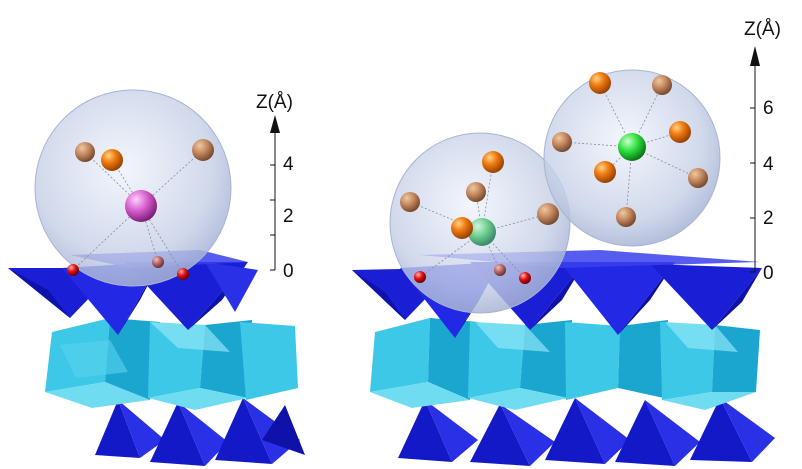 The height and width of the screenshot is (469, 802). I want to click on right-tick-label-4: 4, so click(768, 164).